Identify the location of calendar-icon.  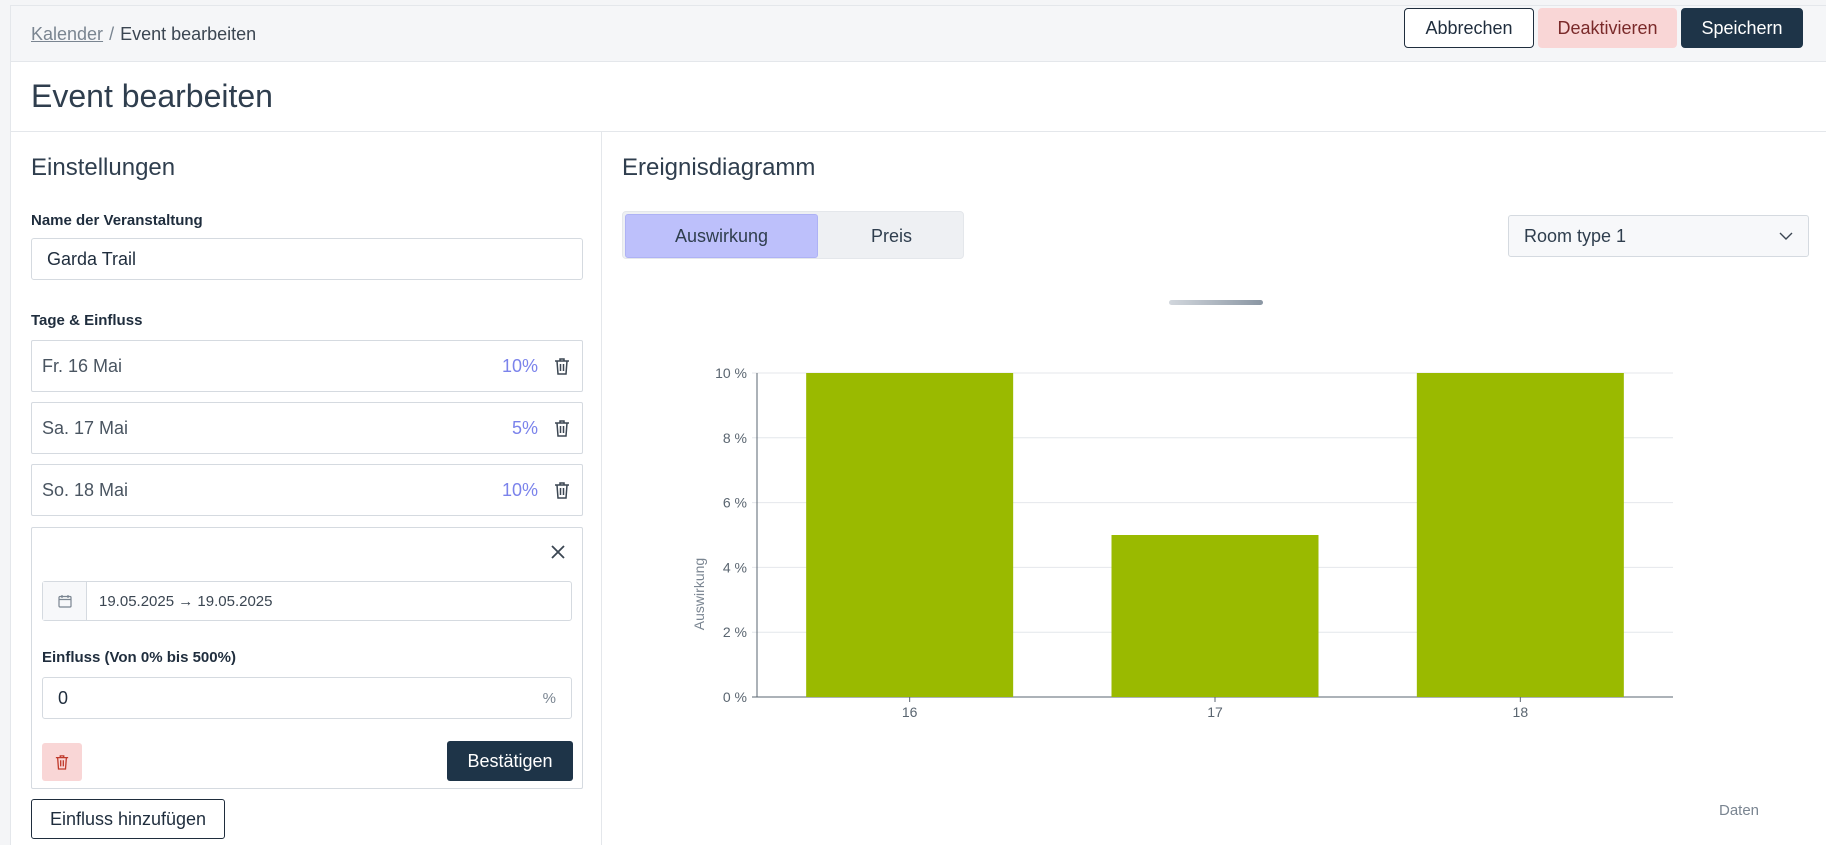
(65, 601).